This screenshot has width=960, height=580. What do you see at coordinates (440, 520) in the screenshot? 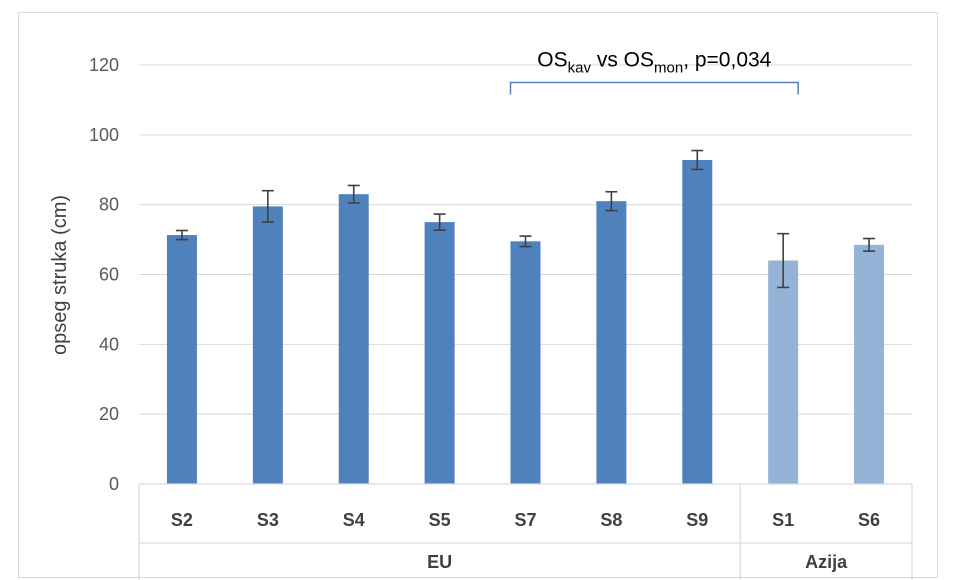
I see `x-tick-label: S5` at bounding box center [440, 520].